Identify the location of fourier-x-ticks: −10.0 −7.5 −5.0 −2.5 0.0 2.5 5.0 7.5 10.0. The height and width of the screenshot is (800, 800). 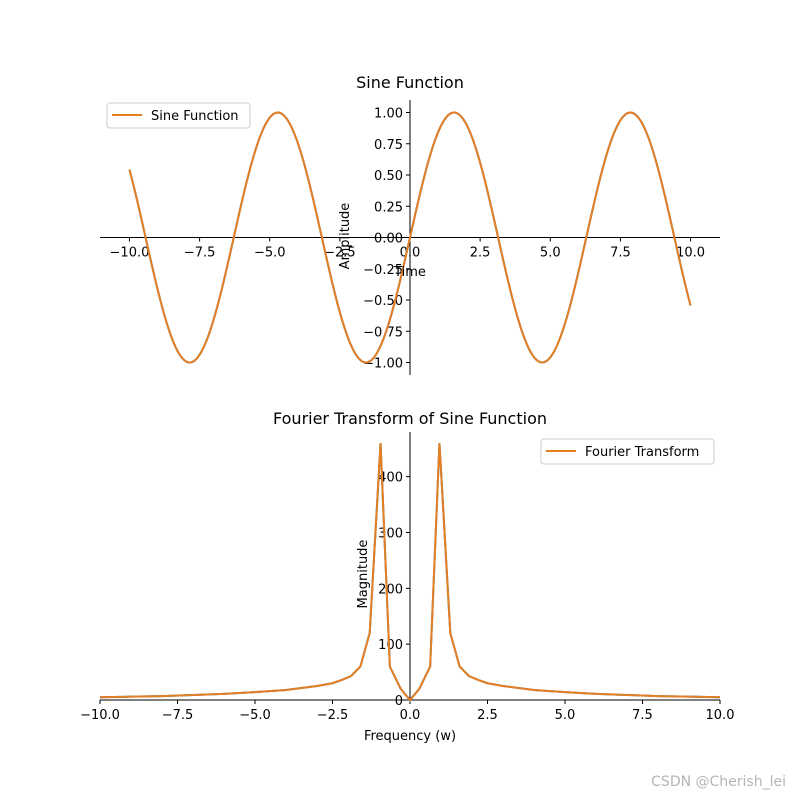
(407, 711).